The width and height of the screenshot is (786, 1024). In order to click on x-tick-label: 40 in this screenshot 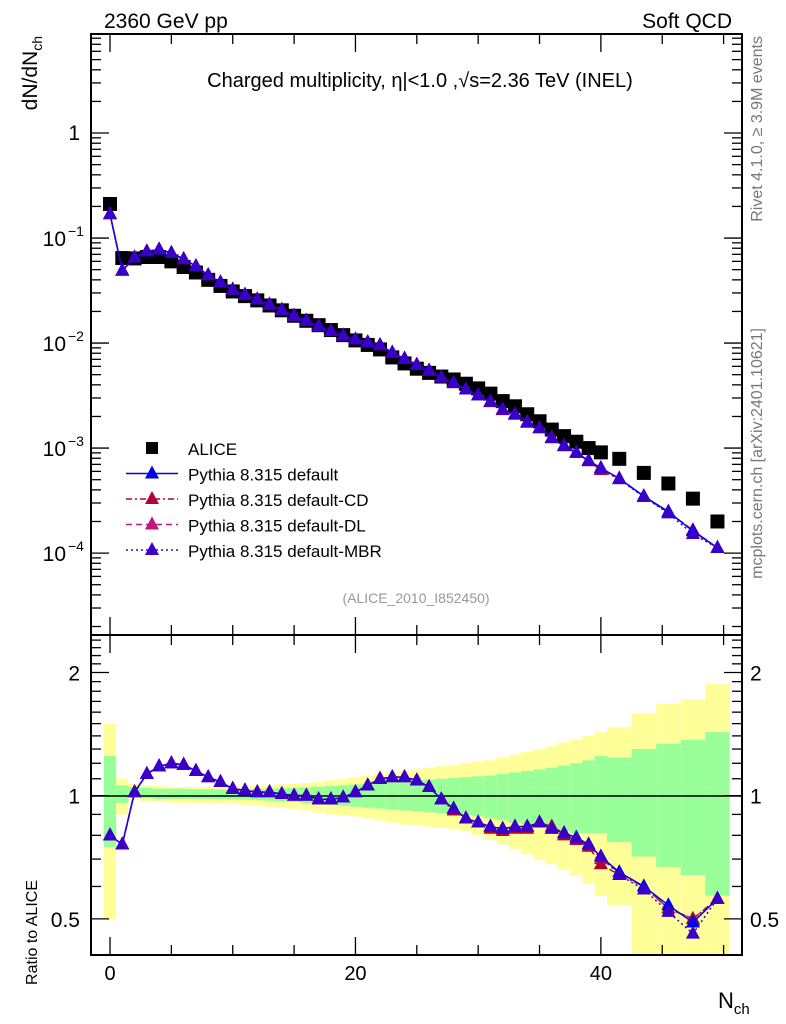, I will do `click(601, 974)`.